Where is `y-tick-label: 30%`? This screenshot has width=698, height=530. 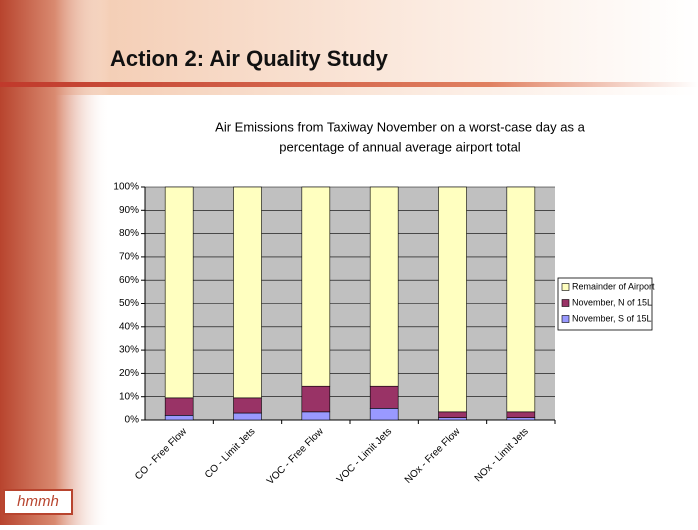
y-tick-label: 30% is located at coordinates (129, 350).